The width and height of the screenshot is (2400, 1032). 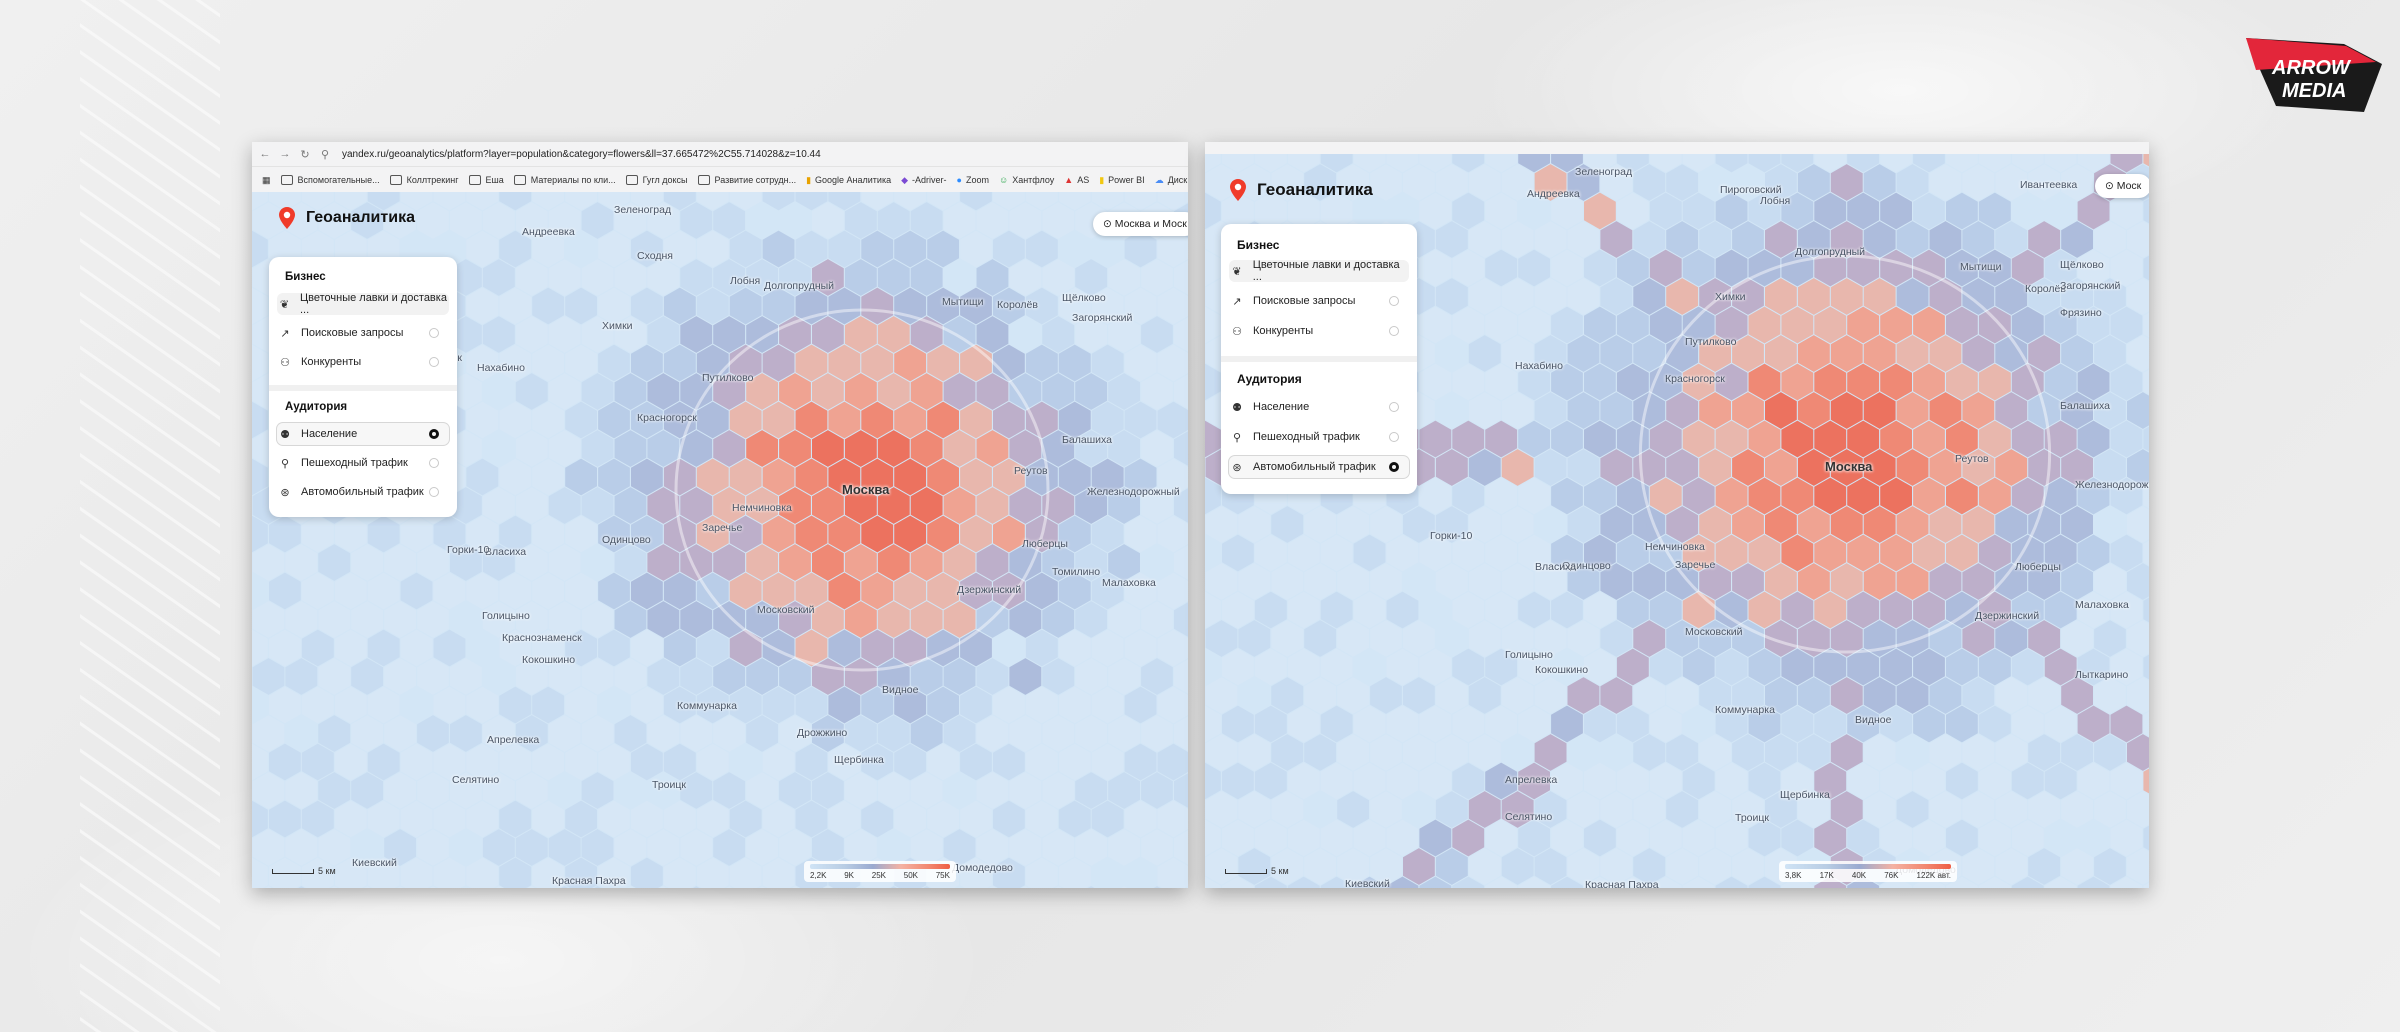 I want to click on apps-grid-icon: ▦, so click(x=266, y=179).